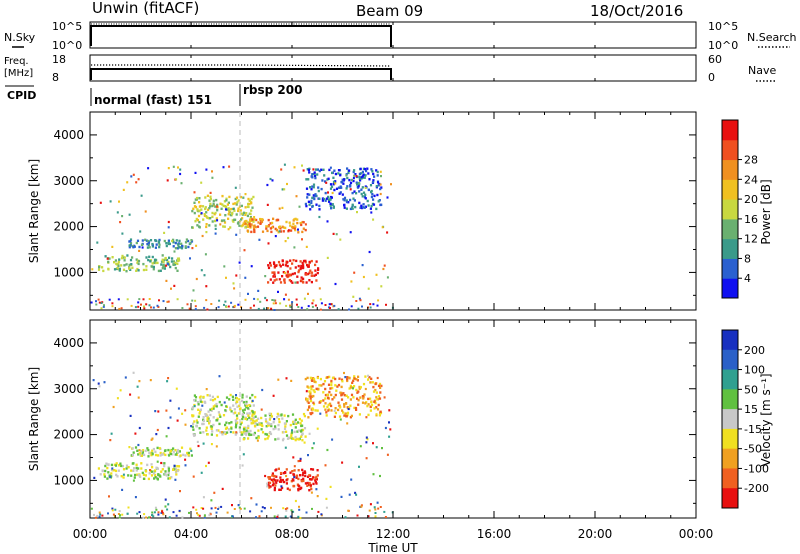  What do you see at coordinates (67, 26) in the screenshot?
I see `nsky-tick-top: 10^5` at bounding box center [67, 26].